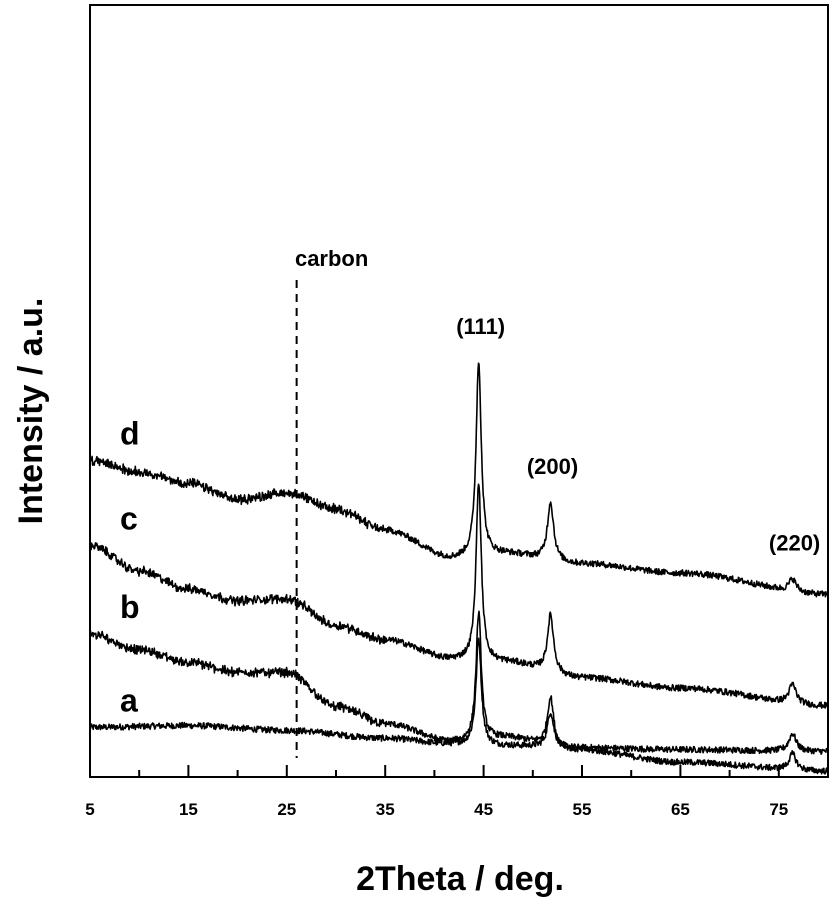 Image resolution: width=834 pixels, height=904 pixels. What do you see at coordinates (778, 809) in the screenshot?
I see `x-tick-label-75: 75` at bounding box center [778, 809].